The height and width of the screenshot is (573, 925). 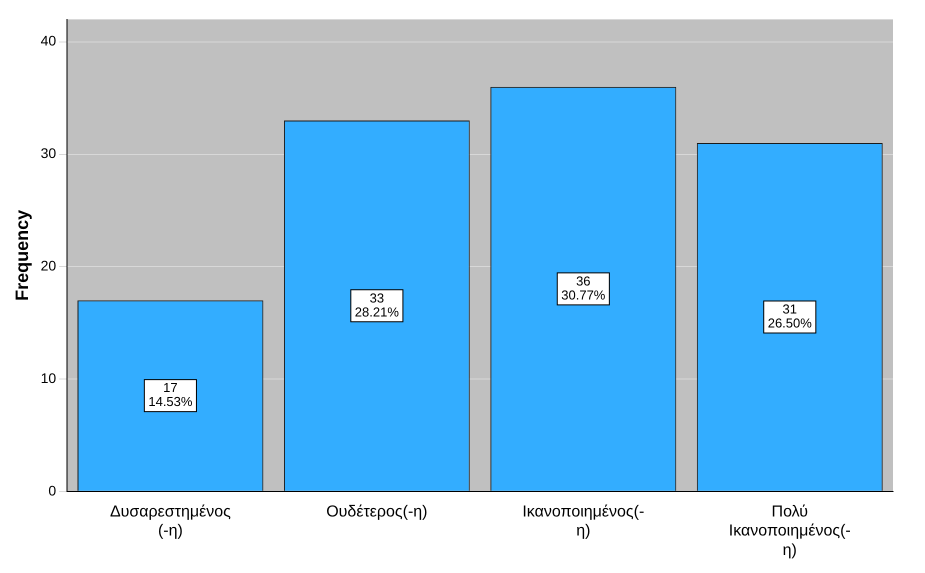 What do you see at coordinates (583, 287) in the screenshot?
I see `data-label: 36 30.77%` at bounding box center [583, 287].